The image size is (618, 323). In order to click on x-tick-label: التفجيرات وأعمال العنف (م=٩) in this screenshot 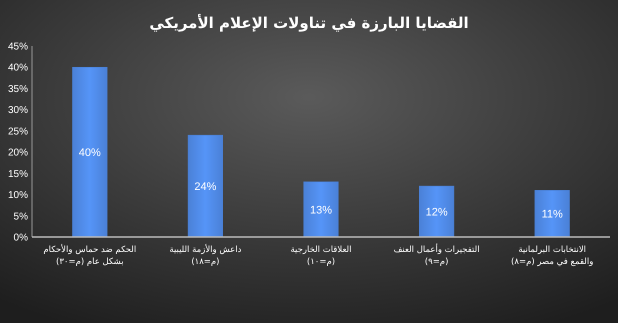, I will do `click(437, 255)`.